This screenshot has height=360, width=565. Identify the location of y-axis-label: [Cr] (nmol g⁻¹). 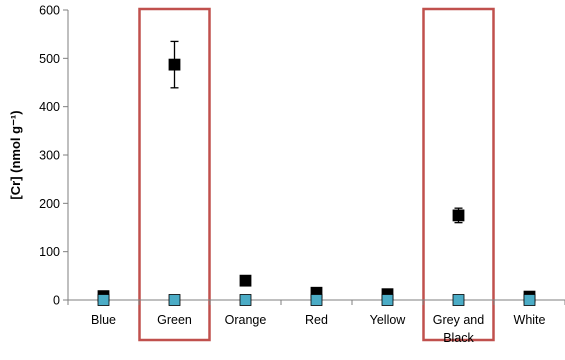
(15, 154).